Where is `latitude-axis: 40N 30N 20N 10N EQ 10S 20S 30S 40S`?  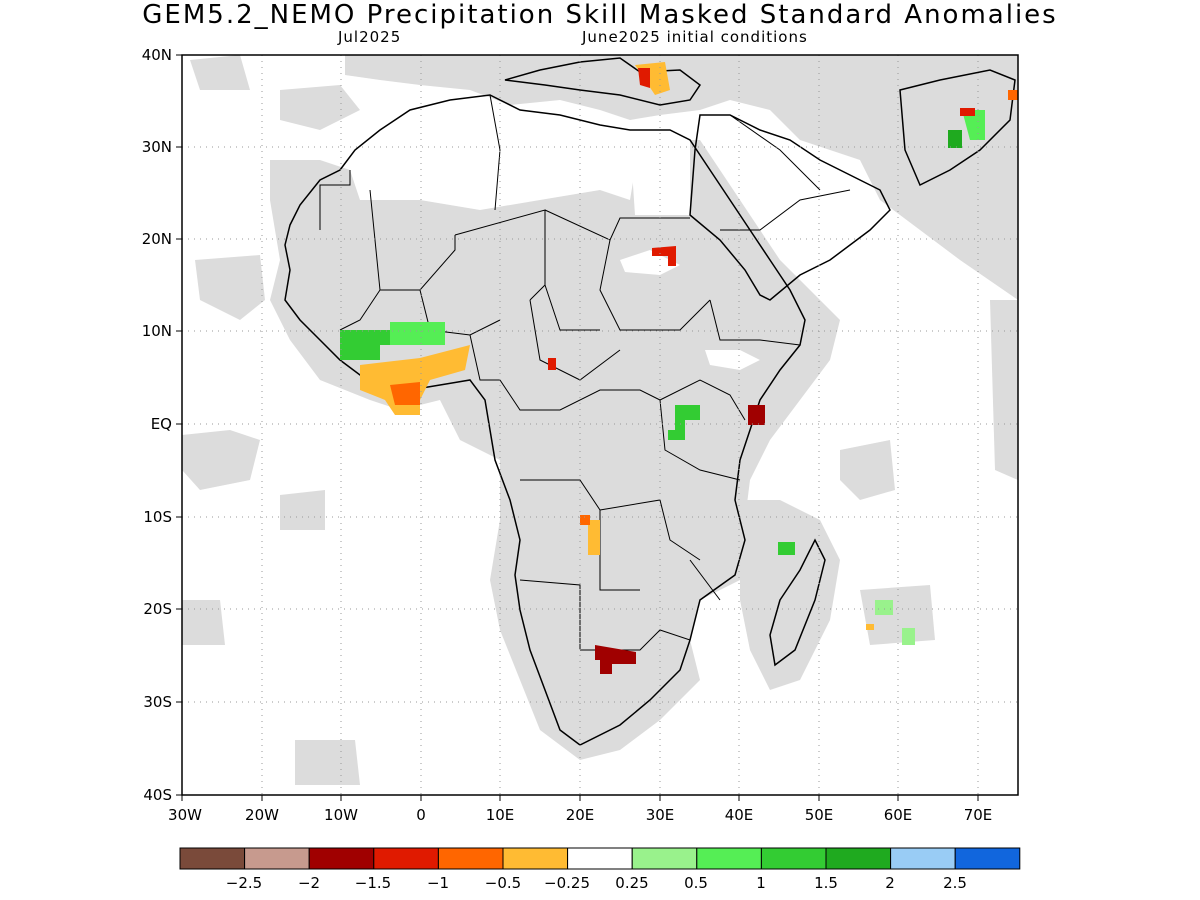 latitude-axis: 40N 30N 20N 10N EQ 10S 20S 30S 40S is located at coordinates (157, 425).